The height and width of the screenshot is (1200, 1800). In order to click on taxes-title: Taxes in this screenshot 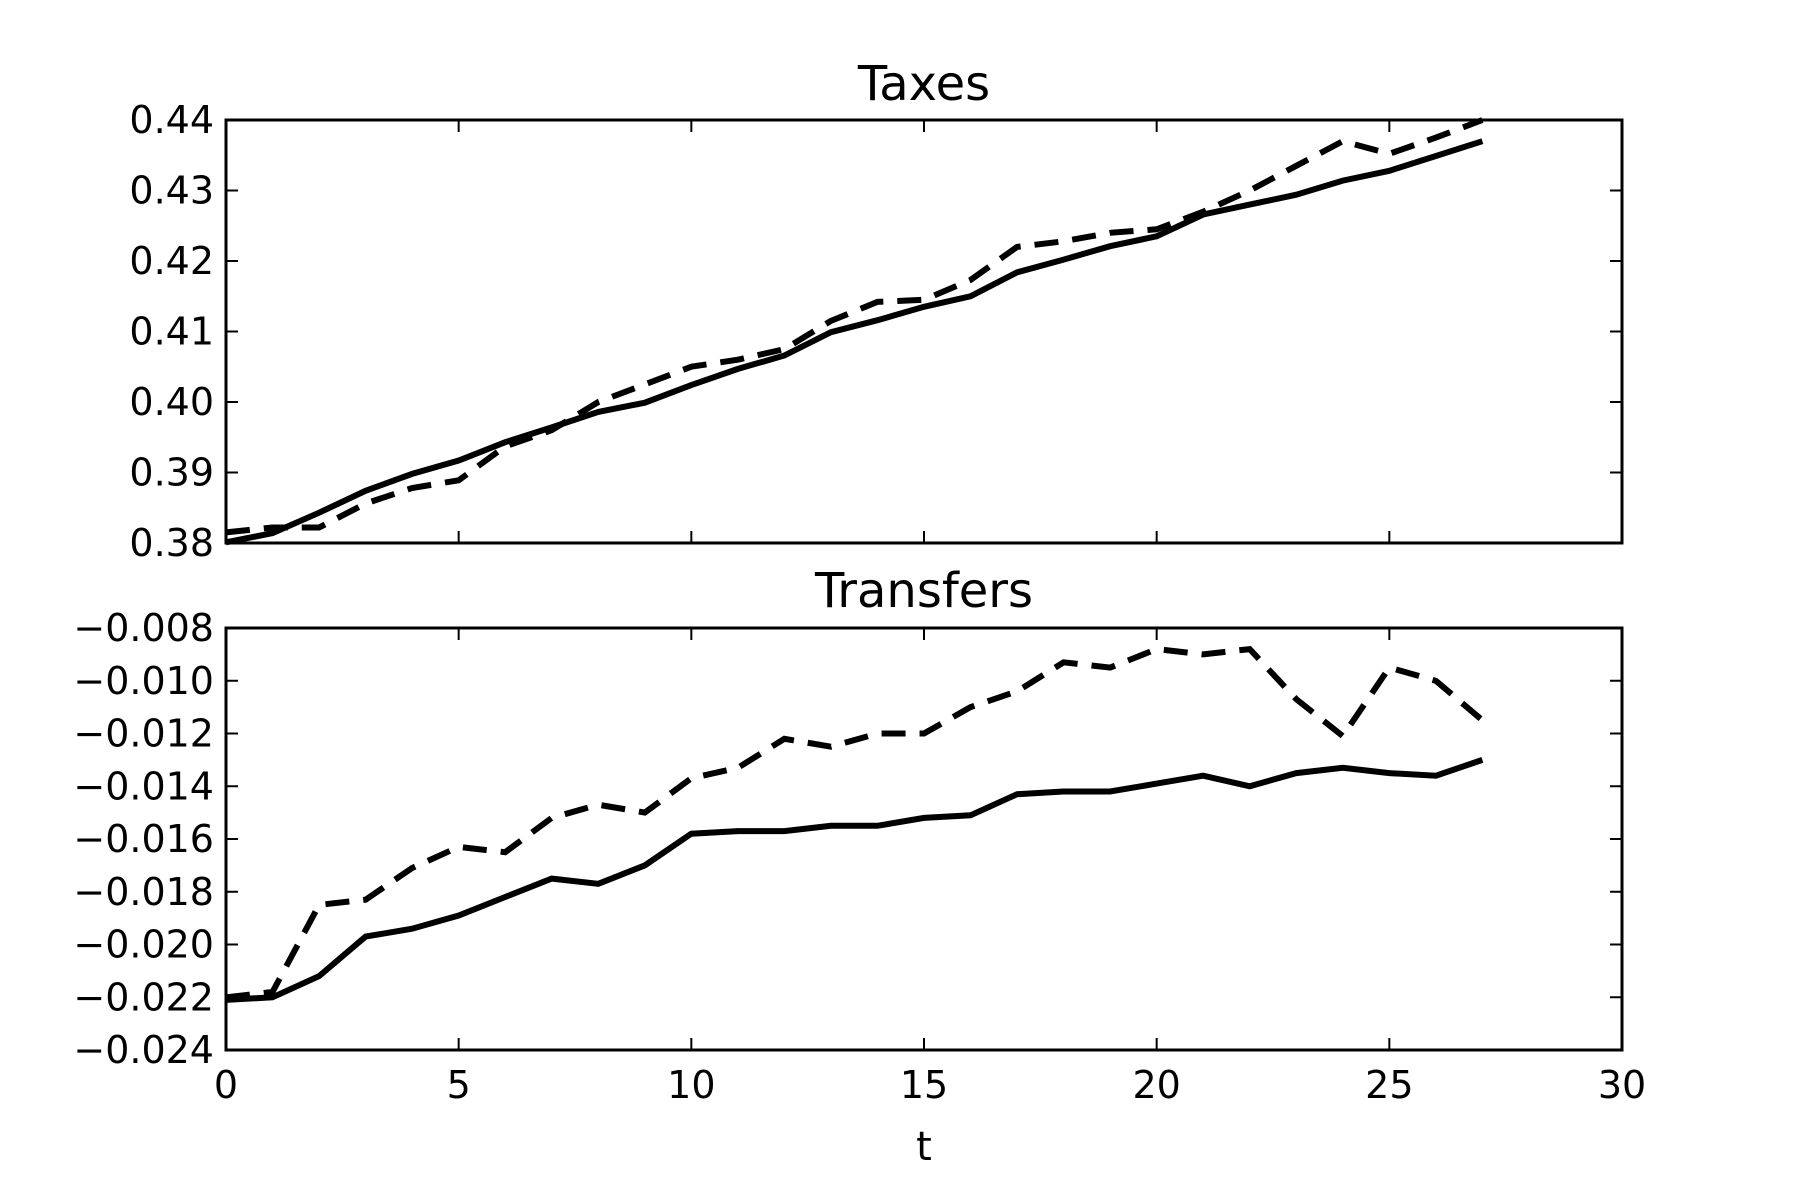, I will do `click(923, 84)`.